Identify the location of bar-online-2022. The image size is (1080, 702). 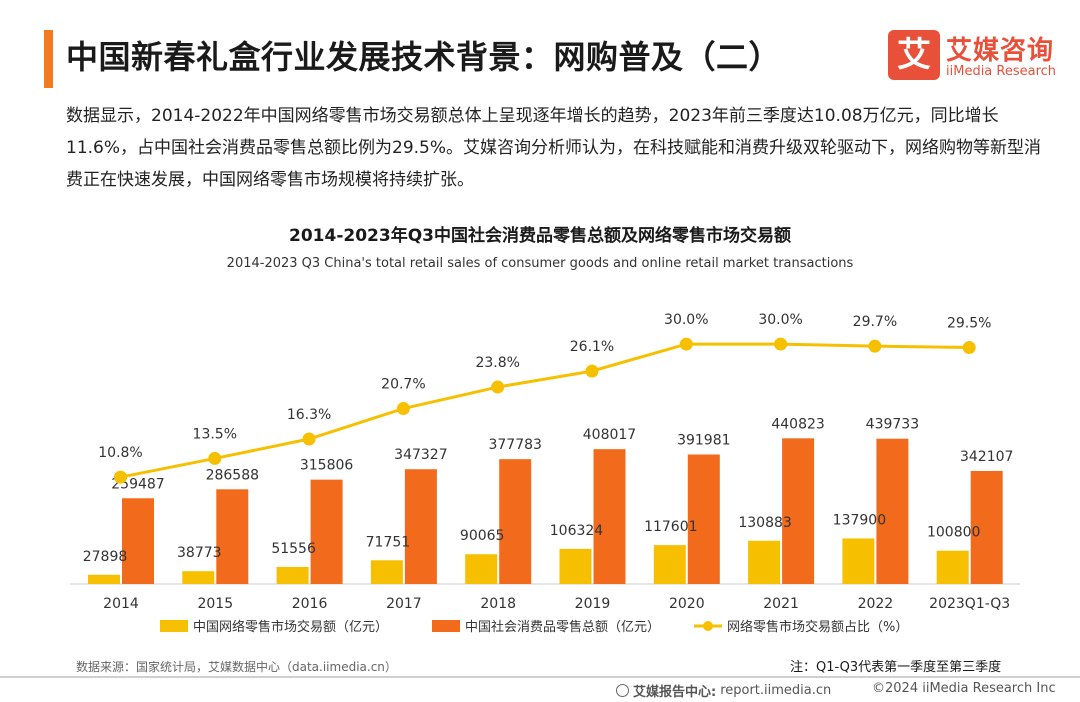
(858, 561).